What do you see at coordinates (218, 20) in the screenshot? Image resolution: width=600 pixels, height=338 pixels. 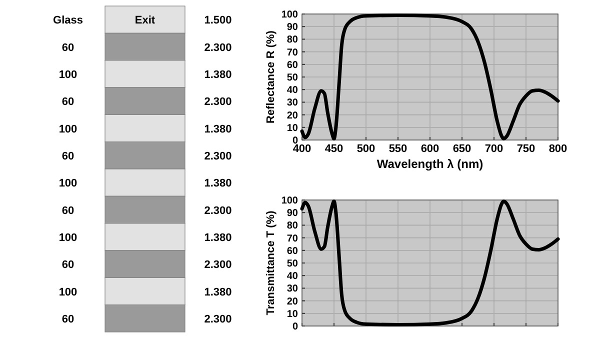 I see `text: 1.500` at bounding box center [218, 20].